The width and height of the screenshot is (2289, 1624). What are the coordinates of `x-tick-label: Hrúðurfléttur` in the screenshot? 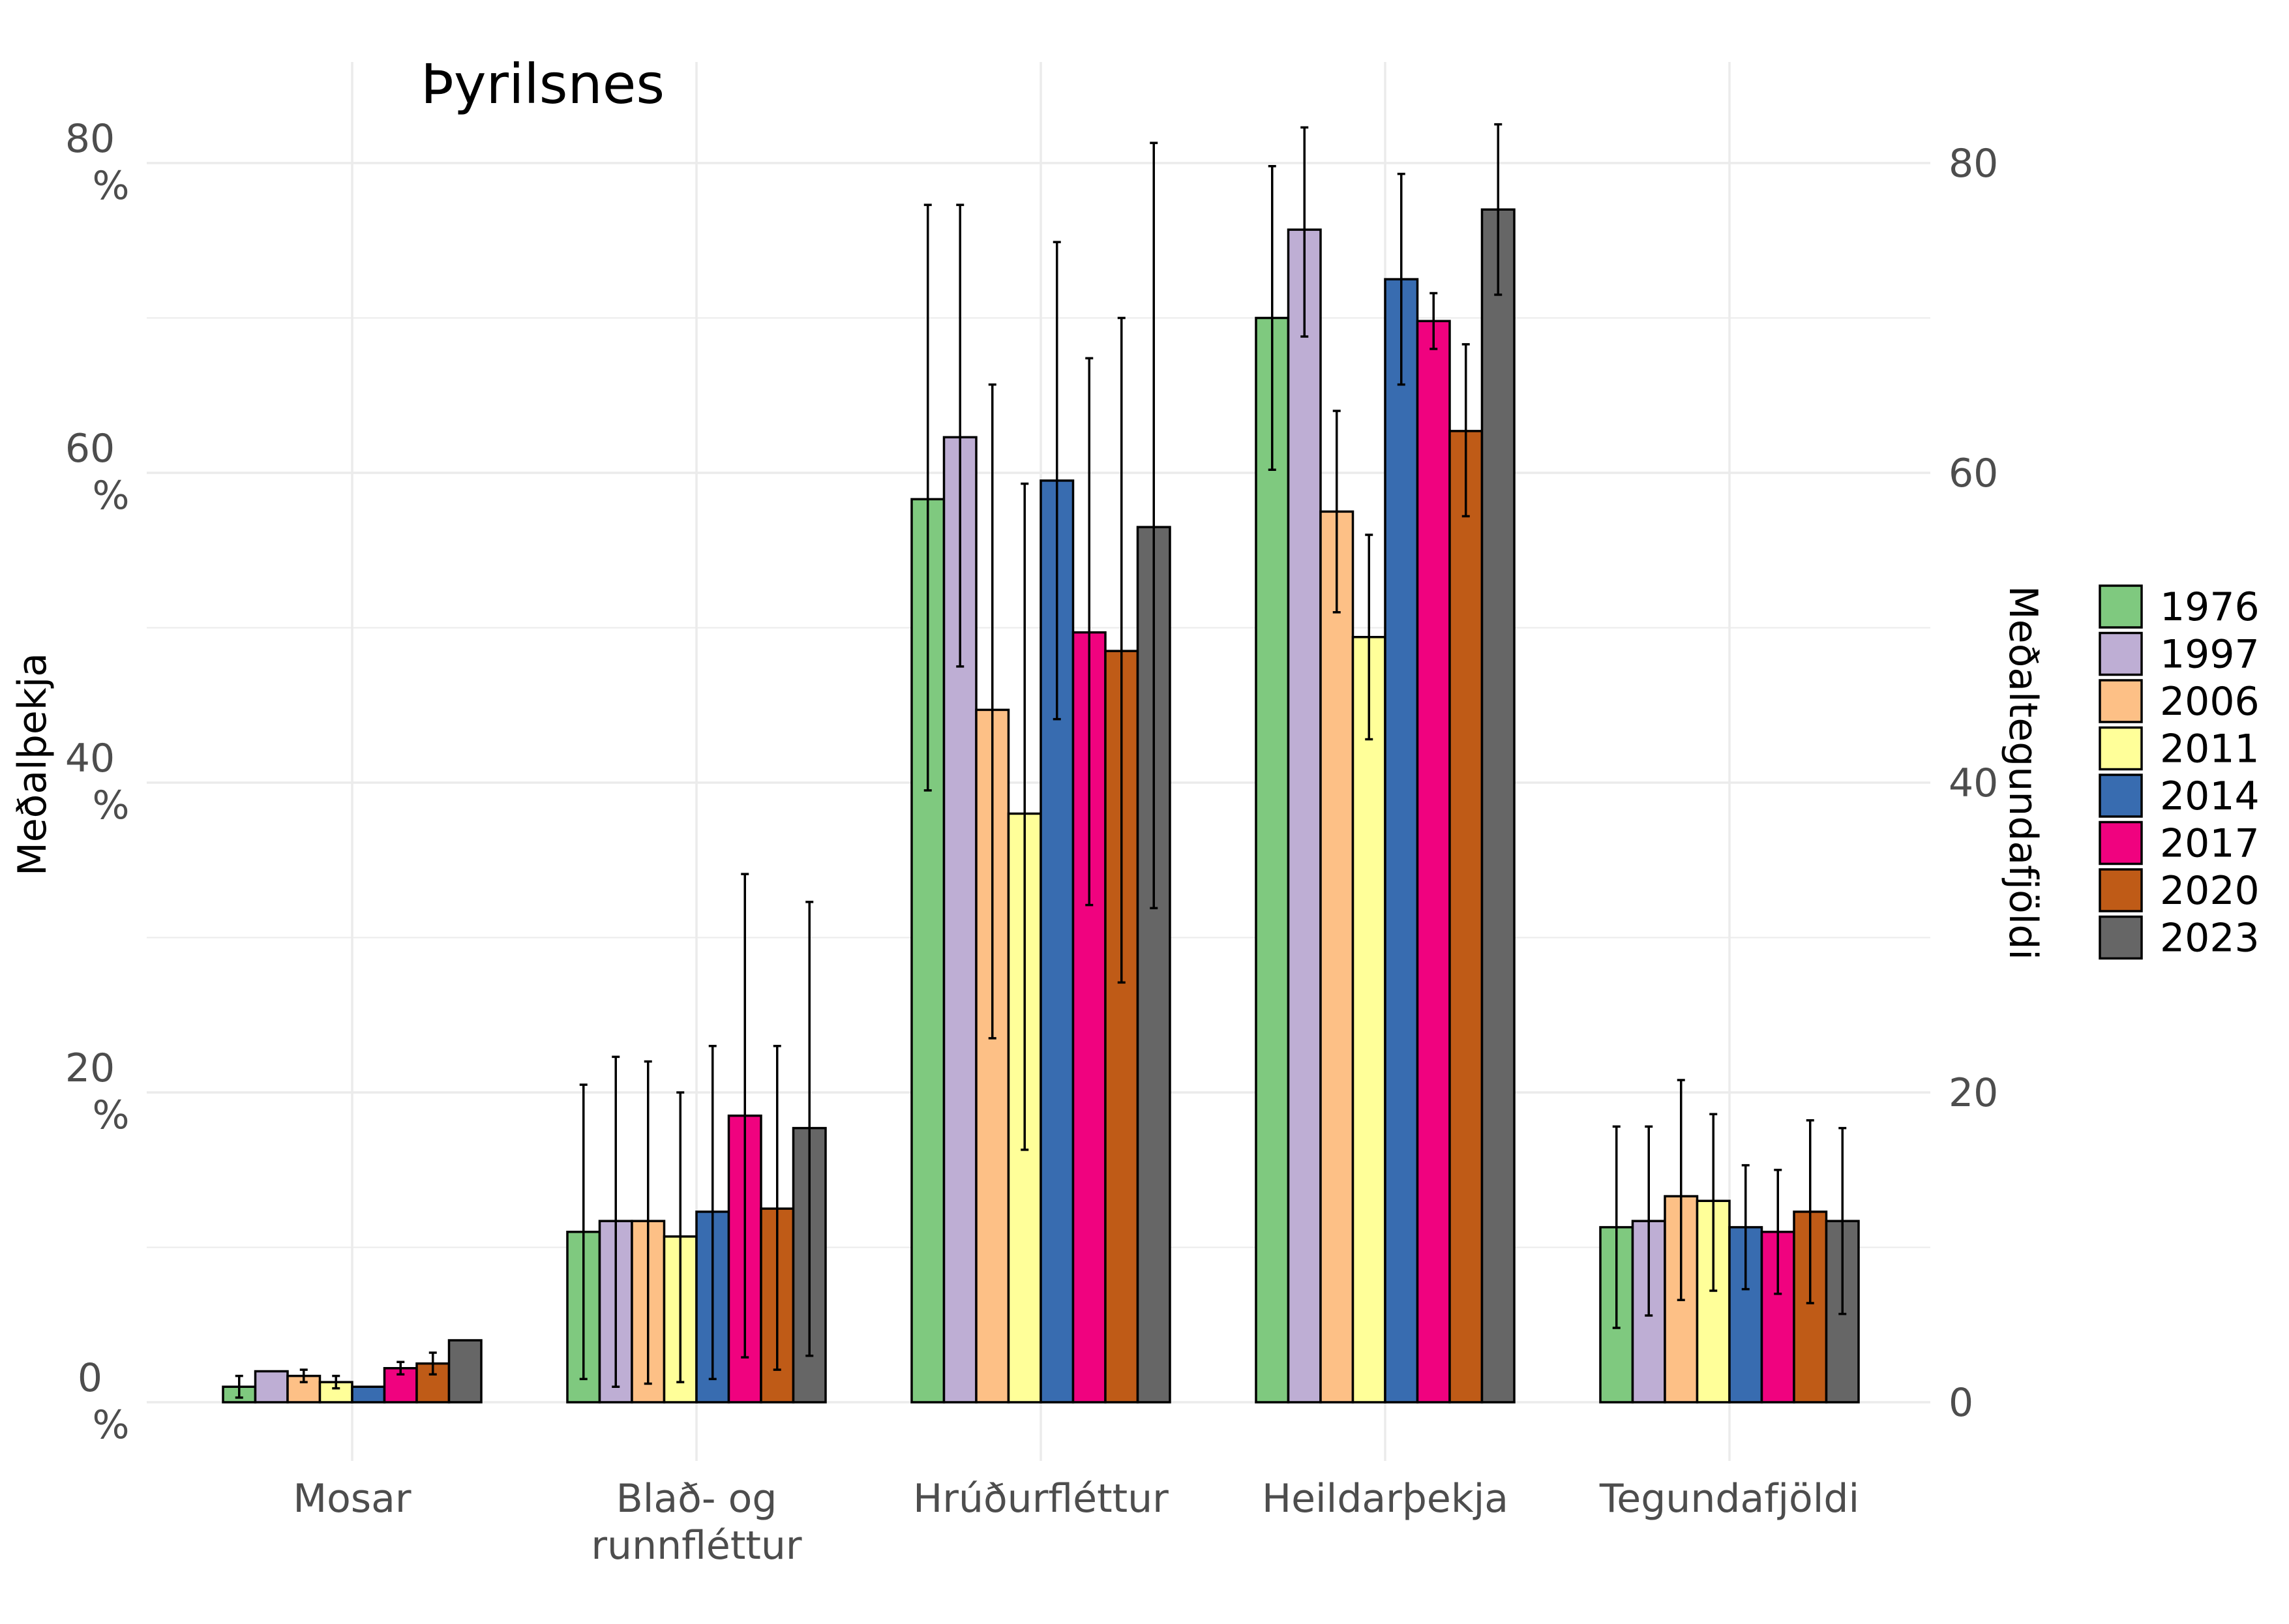 It's located at (1041, 1499).